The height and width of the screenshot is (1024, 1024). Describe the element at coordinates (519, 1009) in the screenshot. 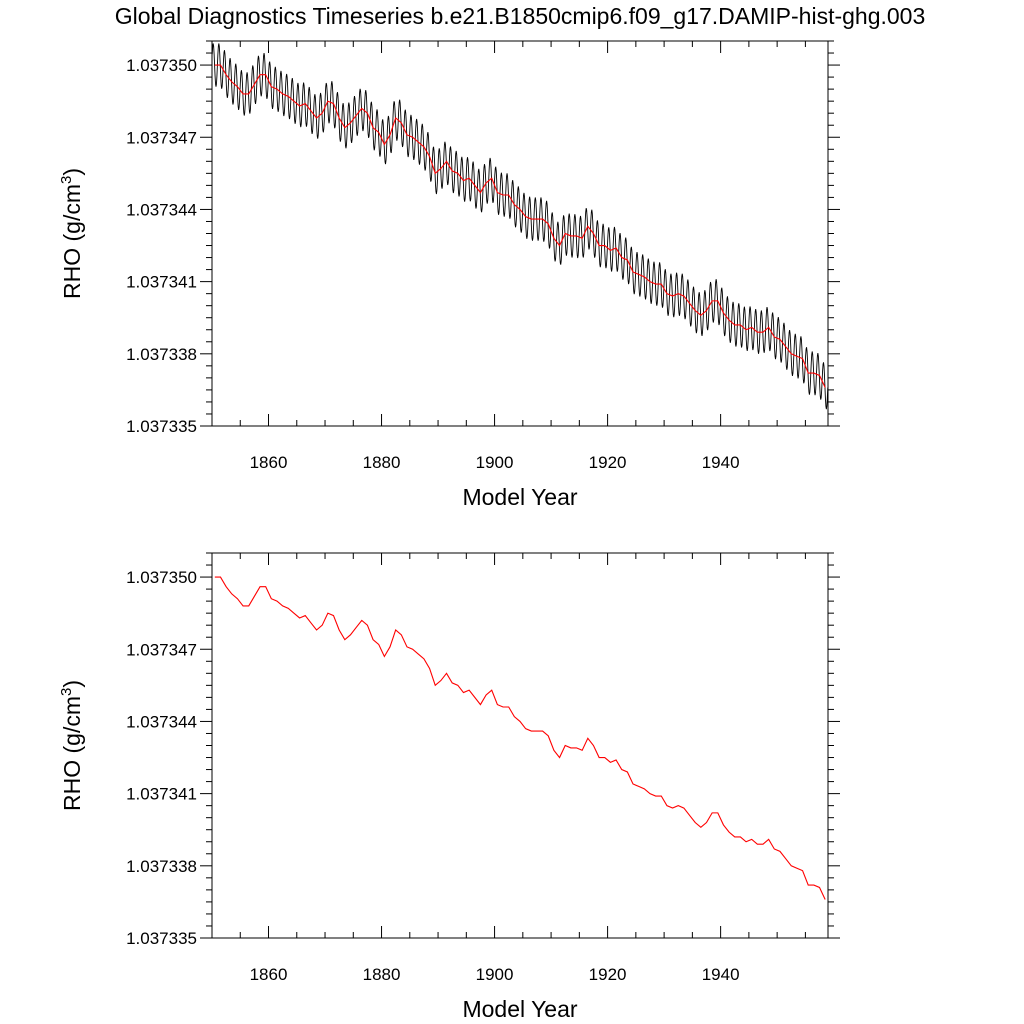

I see `bottom-x-axis-title: Model Year` at that location.